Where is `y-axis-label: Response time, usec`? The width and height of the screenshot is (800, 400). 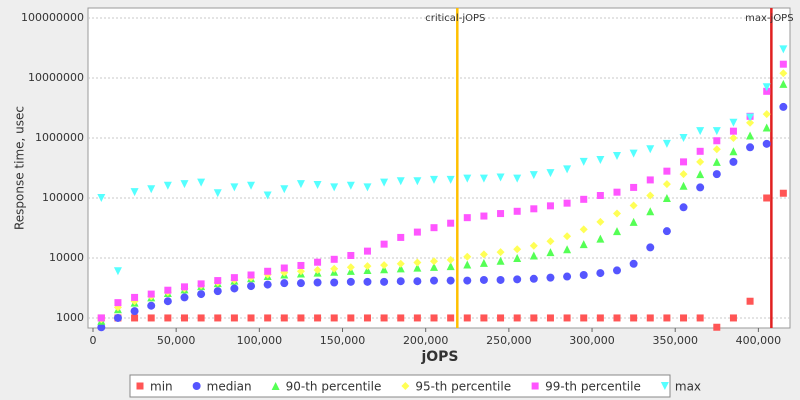 y-axis-label: Response time, usec is located at coordinates (20, 168).